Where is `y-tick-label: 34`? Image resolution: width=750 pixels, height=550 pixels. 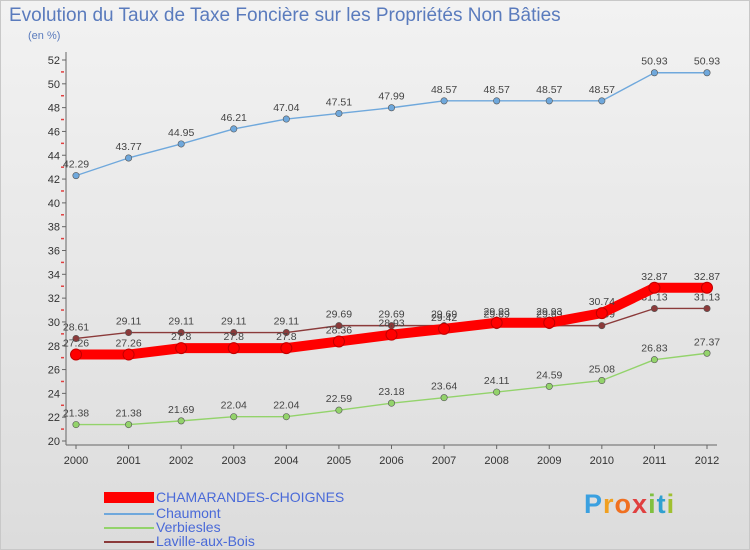
y-tick-label: 34 is located at coordinates (54, 275).